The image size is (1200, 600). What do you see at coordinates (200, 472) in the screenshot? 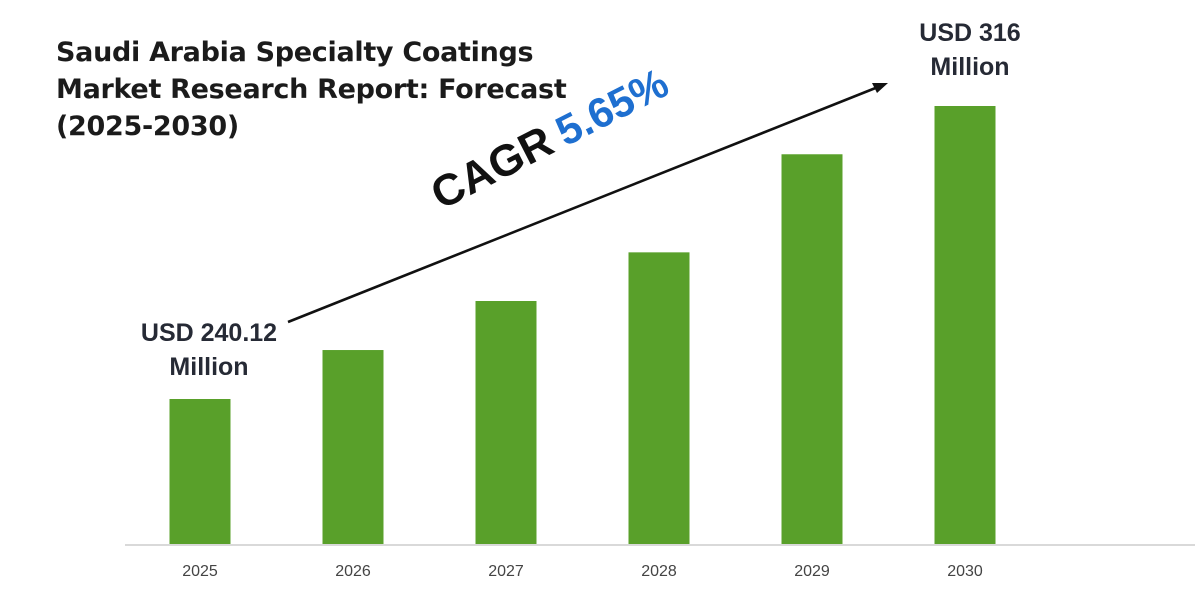
I see `bar-2025` at bounding box center [200, 472].